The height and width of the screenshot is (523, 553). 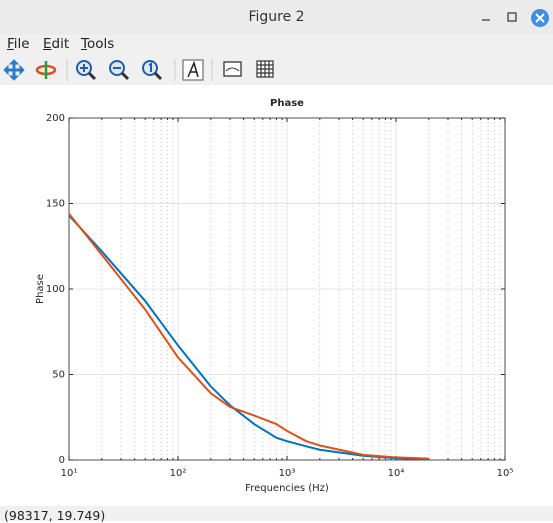 What do you see at coordinates (69, 473) in the screenshot?
I see `x-tick-label: 10¹` at bounding box center [69, 473].